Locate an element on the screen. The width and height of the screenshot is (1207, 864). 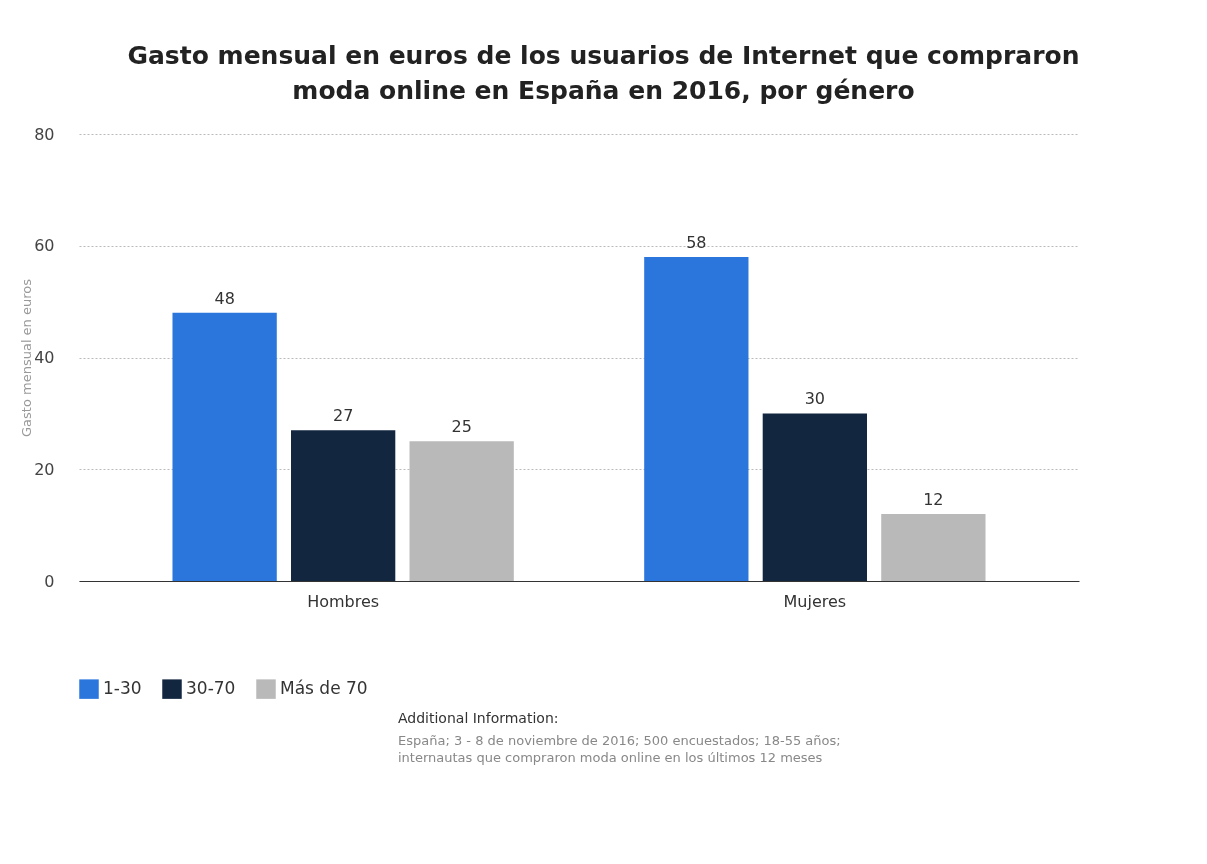
y-axis-title: Gasto mensual en euros is located at coordinates (27, 358).